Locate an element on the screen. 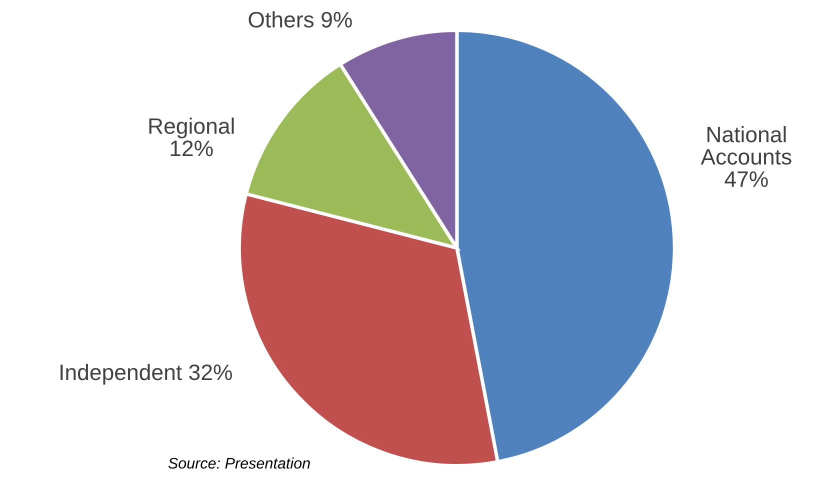  data-label: 12% is located at coordinates (191, 148).